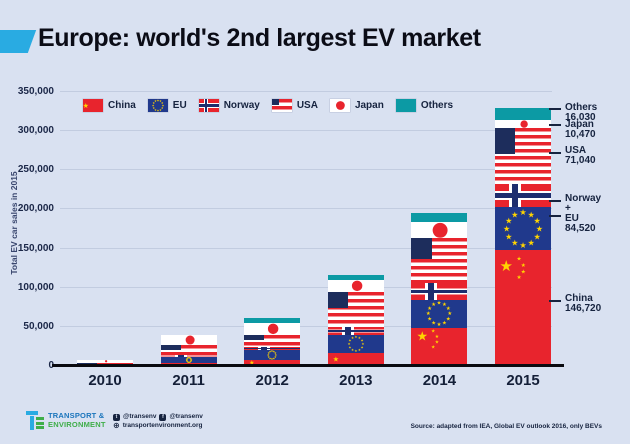  Describe the element at coordinates (405, 105) in the screenshot. I see `others-flag-icon` at that location.